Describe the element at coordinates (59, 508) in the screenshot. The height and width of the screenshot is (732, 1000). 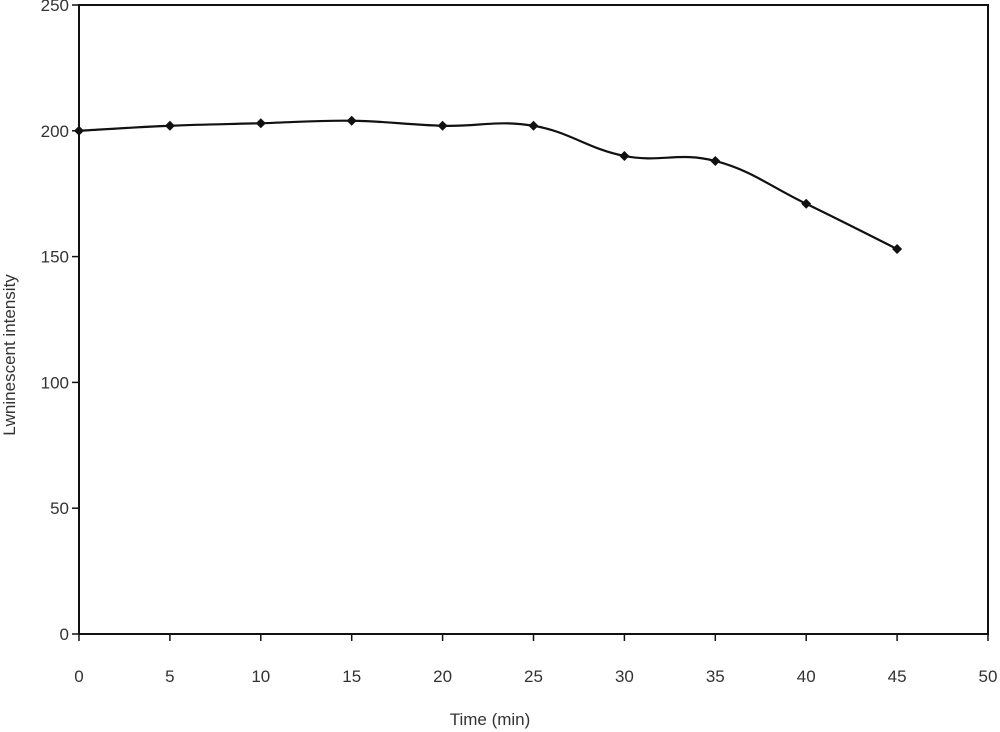
I see `y-tick-label: 50` at that location.